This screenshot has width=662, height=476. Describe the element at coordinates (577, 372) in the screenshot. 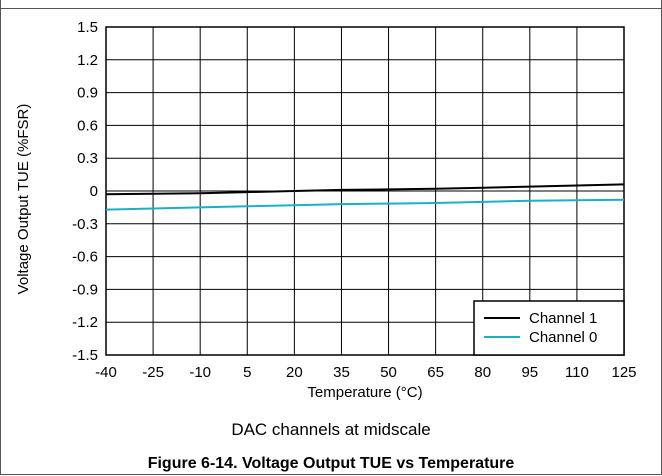

I see `x-tick-label: 110` at that location.